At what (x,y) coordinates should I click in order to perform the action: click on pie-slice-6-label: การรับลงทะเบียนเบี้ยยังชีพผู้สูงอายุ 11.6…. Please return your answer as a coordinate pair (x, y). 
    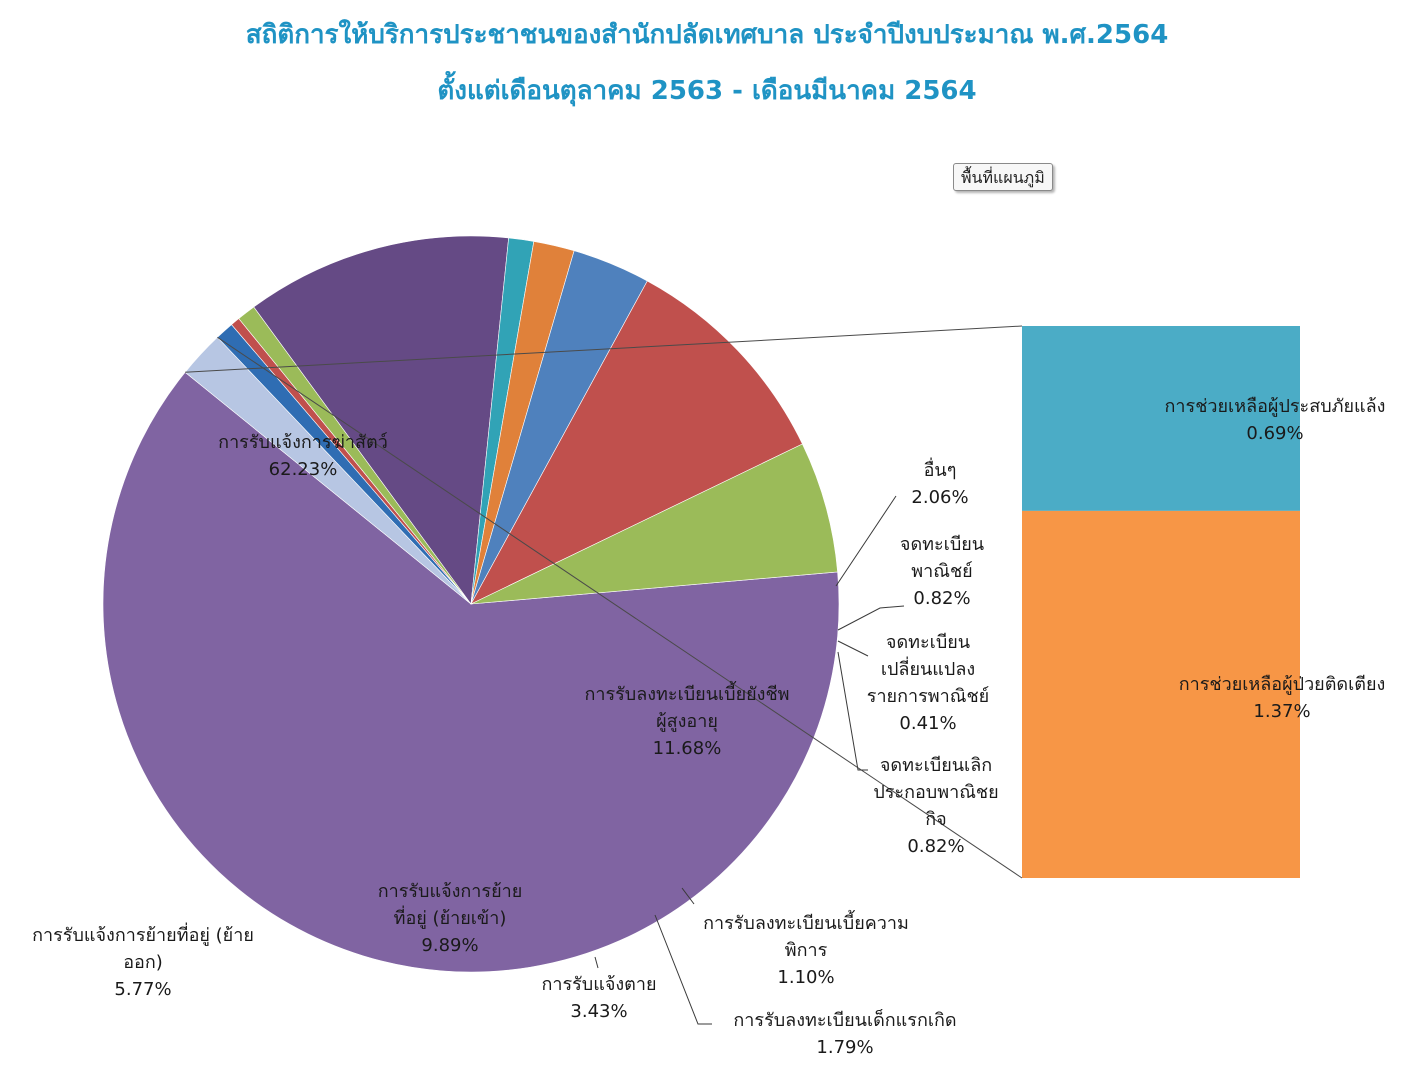
    Looking at the image, I should click on (686, 720).